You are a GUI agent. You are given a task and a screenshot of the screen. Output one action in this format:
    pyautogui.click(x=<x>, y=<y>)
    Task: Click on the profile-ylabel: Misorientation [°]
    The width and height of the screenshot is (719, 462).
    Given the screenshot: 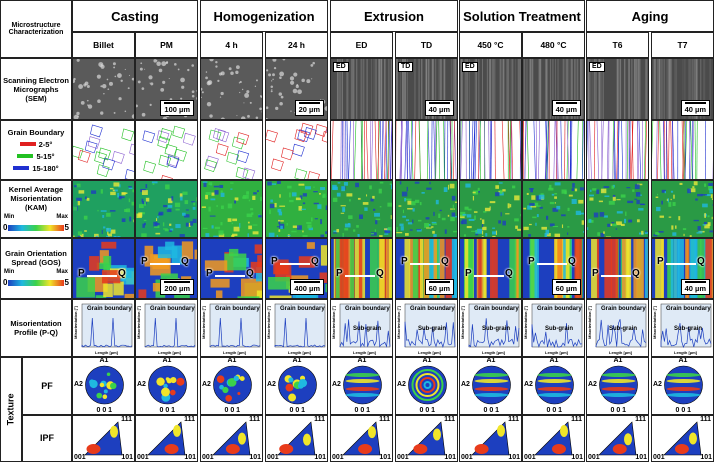 What is the action you would take?
    pyautogui.click(x=462, y=322)
    